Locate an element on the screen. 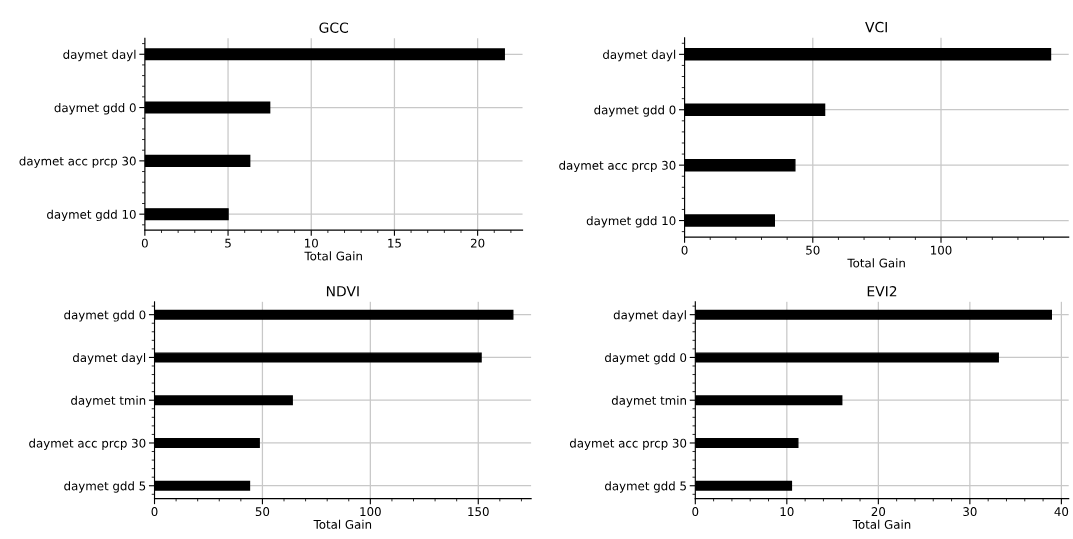  chart-title: GCC is located at coordinates (334, 27).